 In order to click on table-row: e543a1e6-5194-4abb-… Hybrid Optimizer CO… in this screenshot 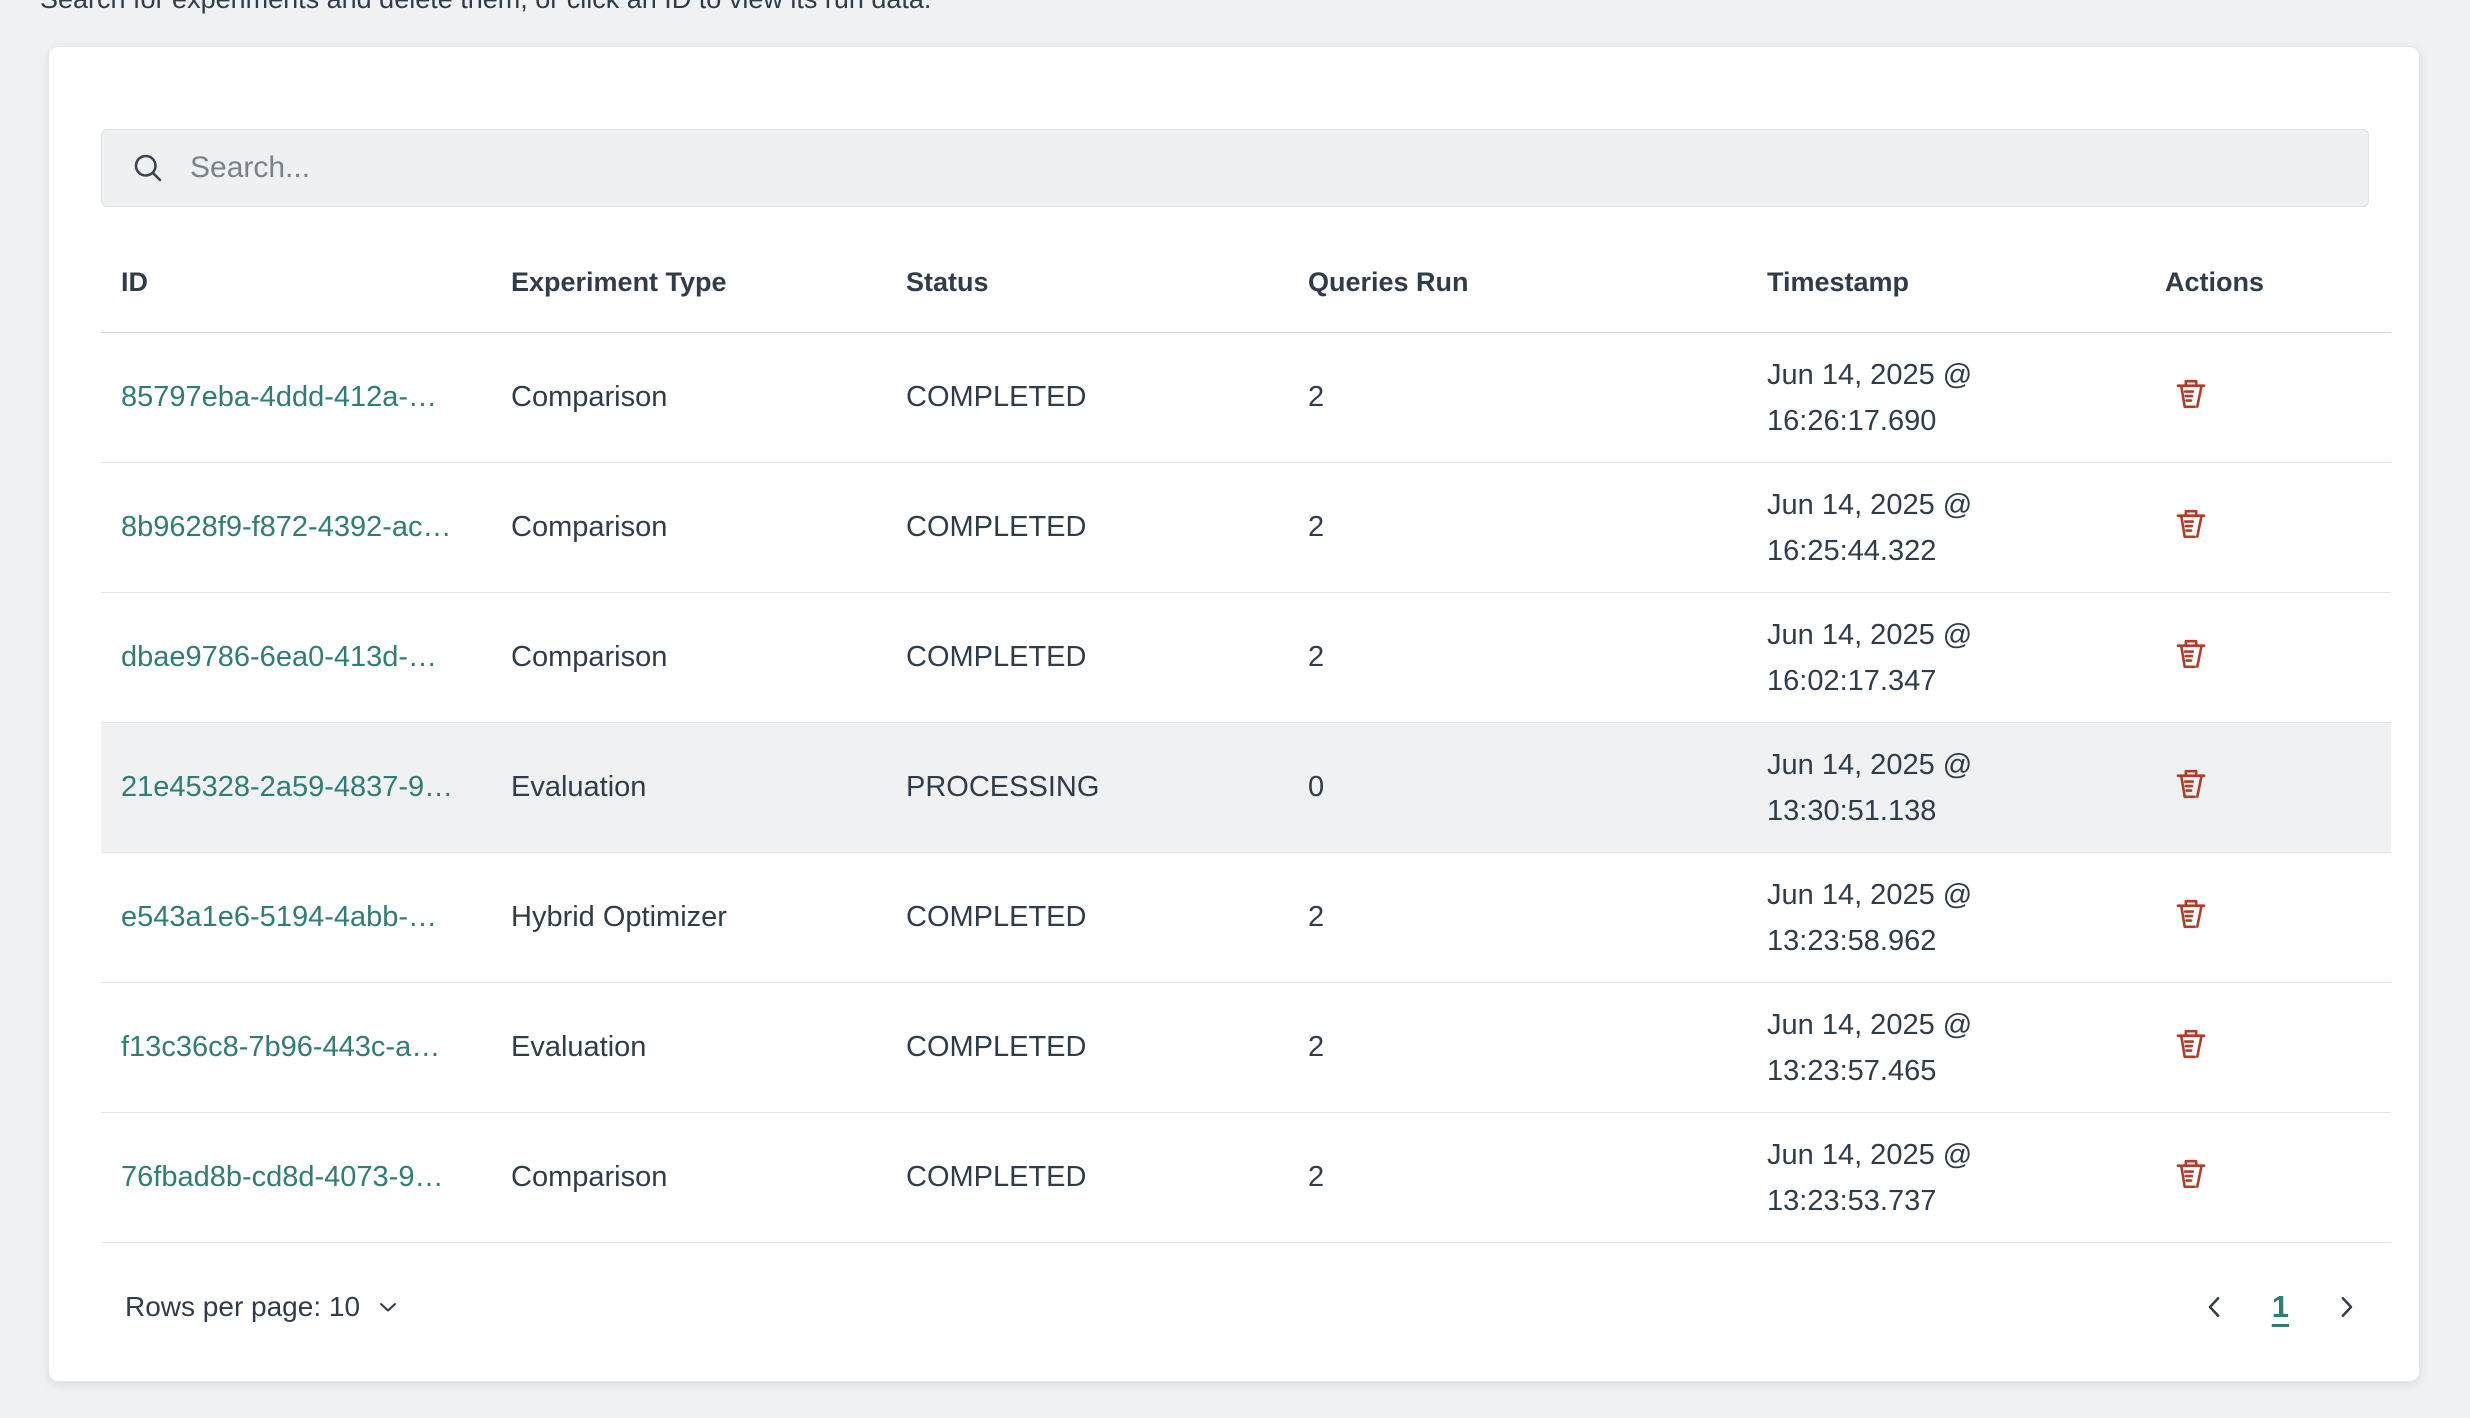, I will do `click(1246, 917)`.